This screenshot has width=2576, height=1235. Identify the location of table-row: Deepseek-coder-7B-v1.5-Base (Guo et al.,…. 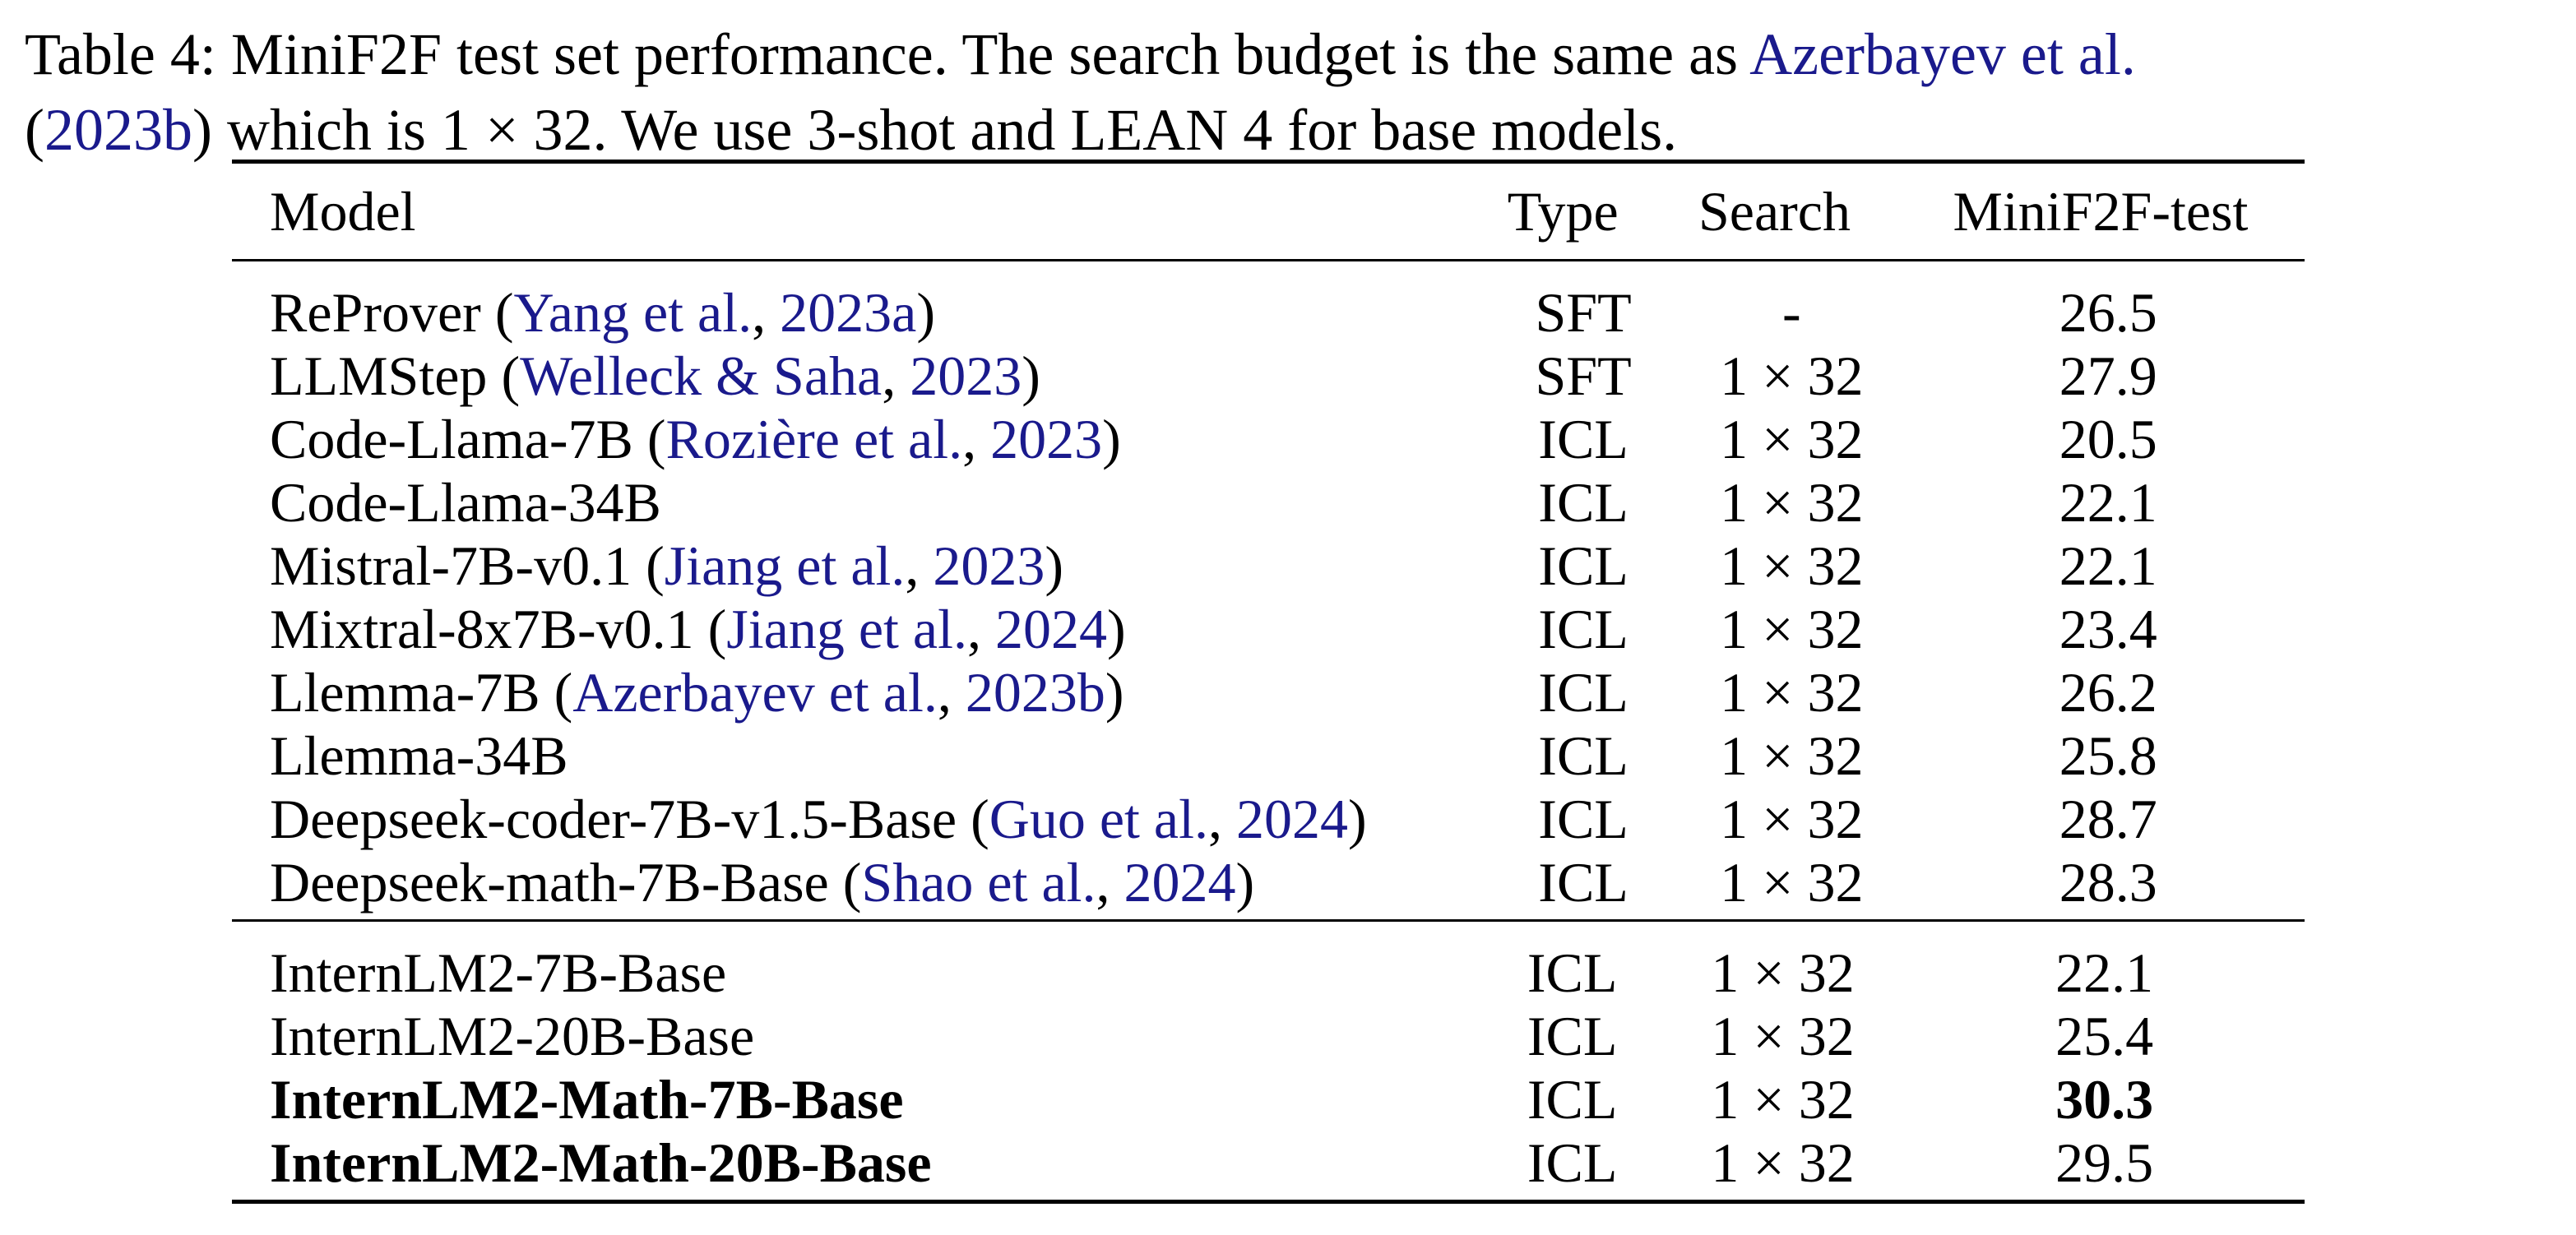
(1269, 820).